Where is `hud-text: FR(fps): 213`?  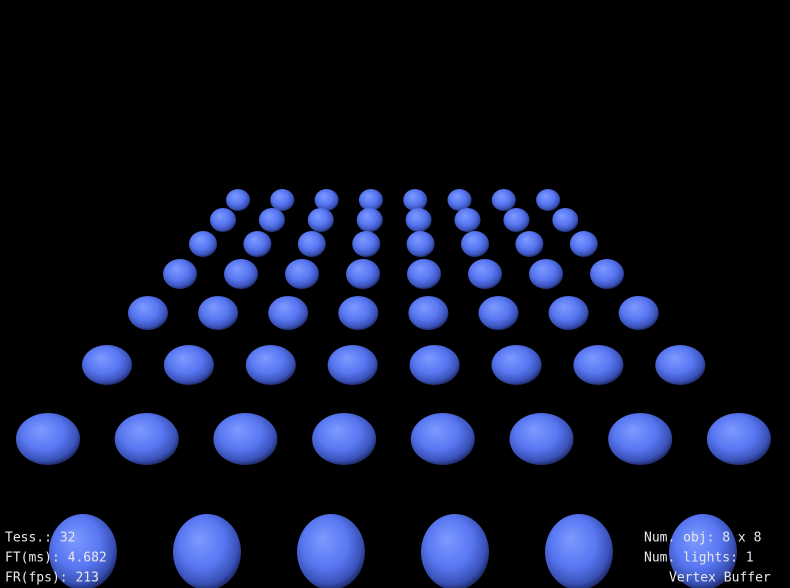
hud-text: FR(fps): 213 is located at coordinates (52, 578).